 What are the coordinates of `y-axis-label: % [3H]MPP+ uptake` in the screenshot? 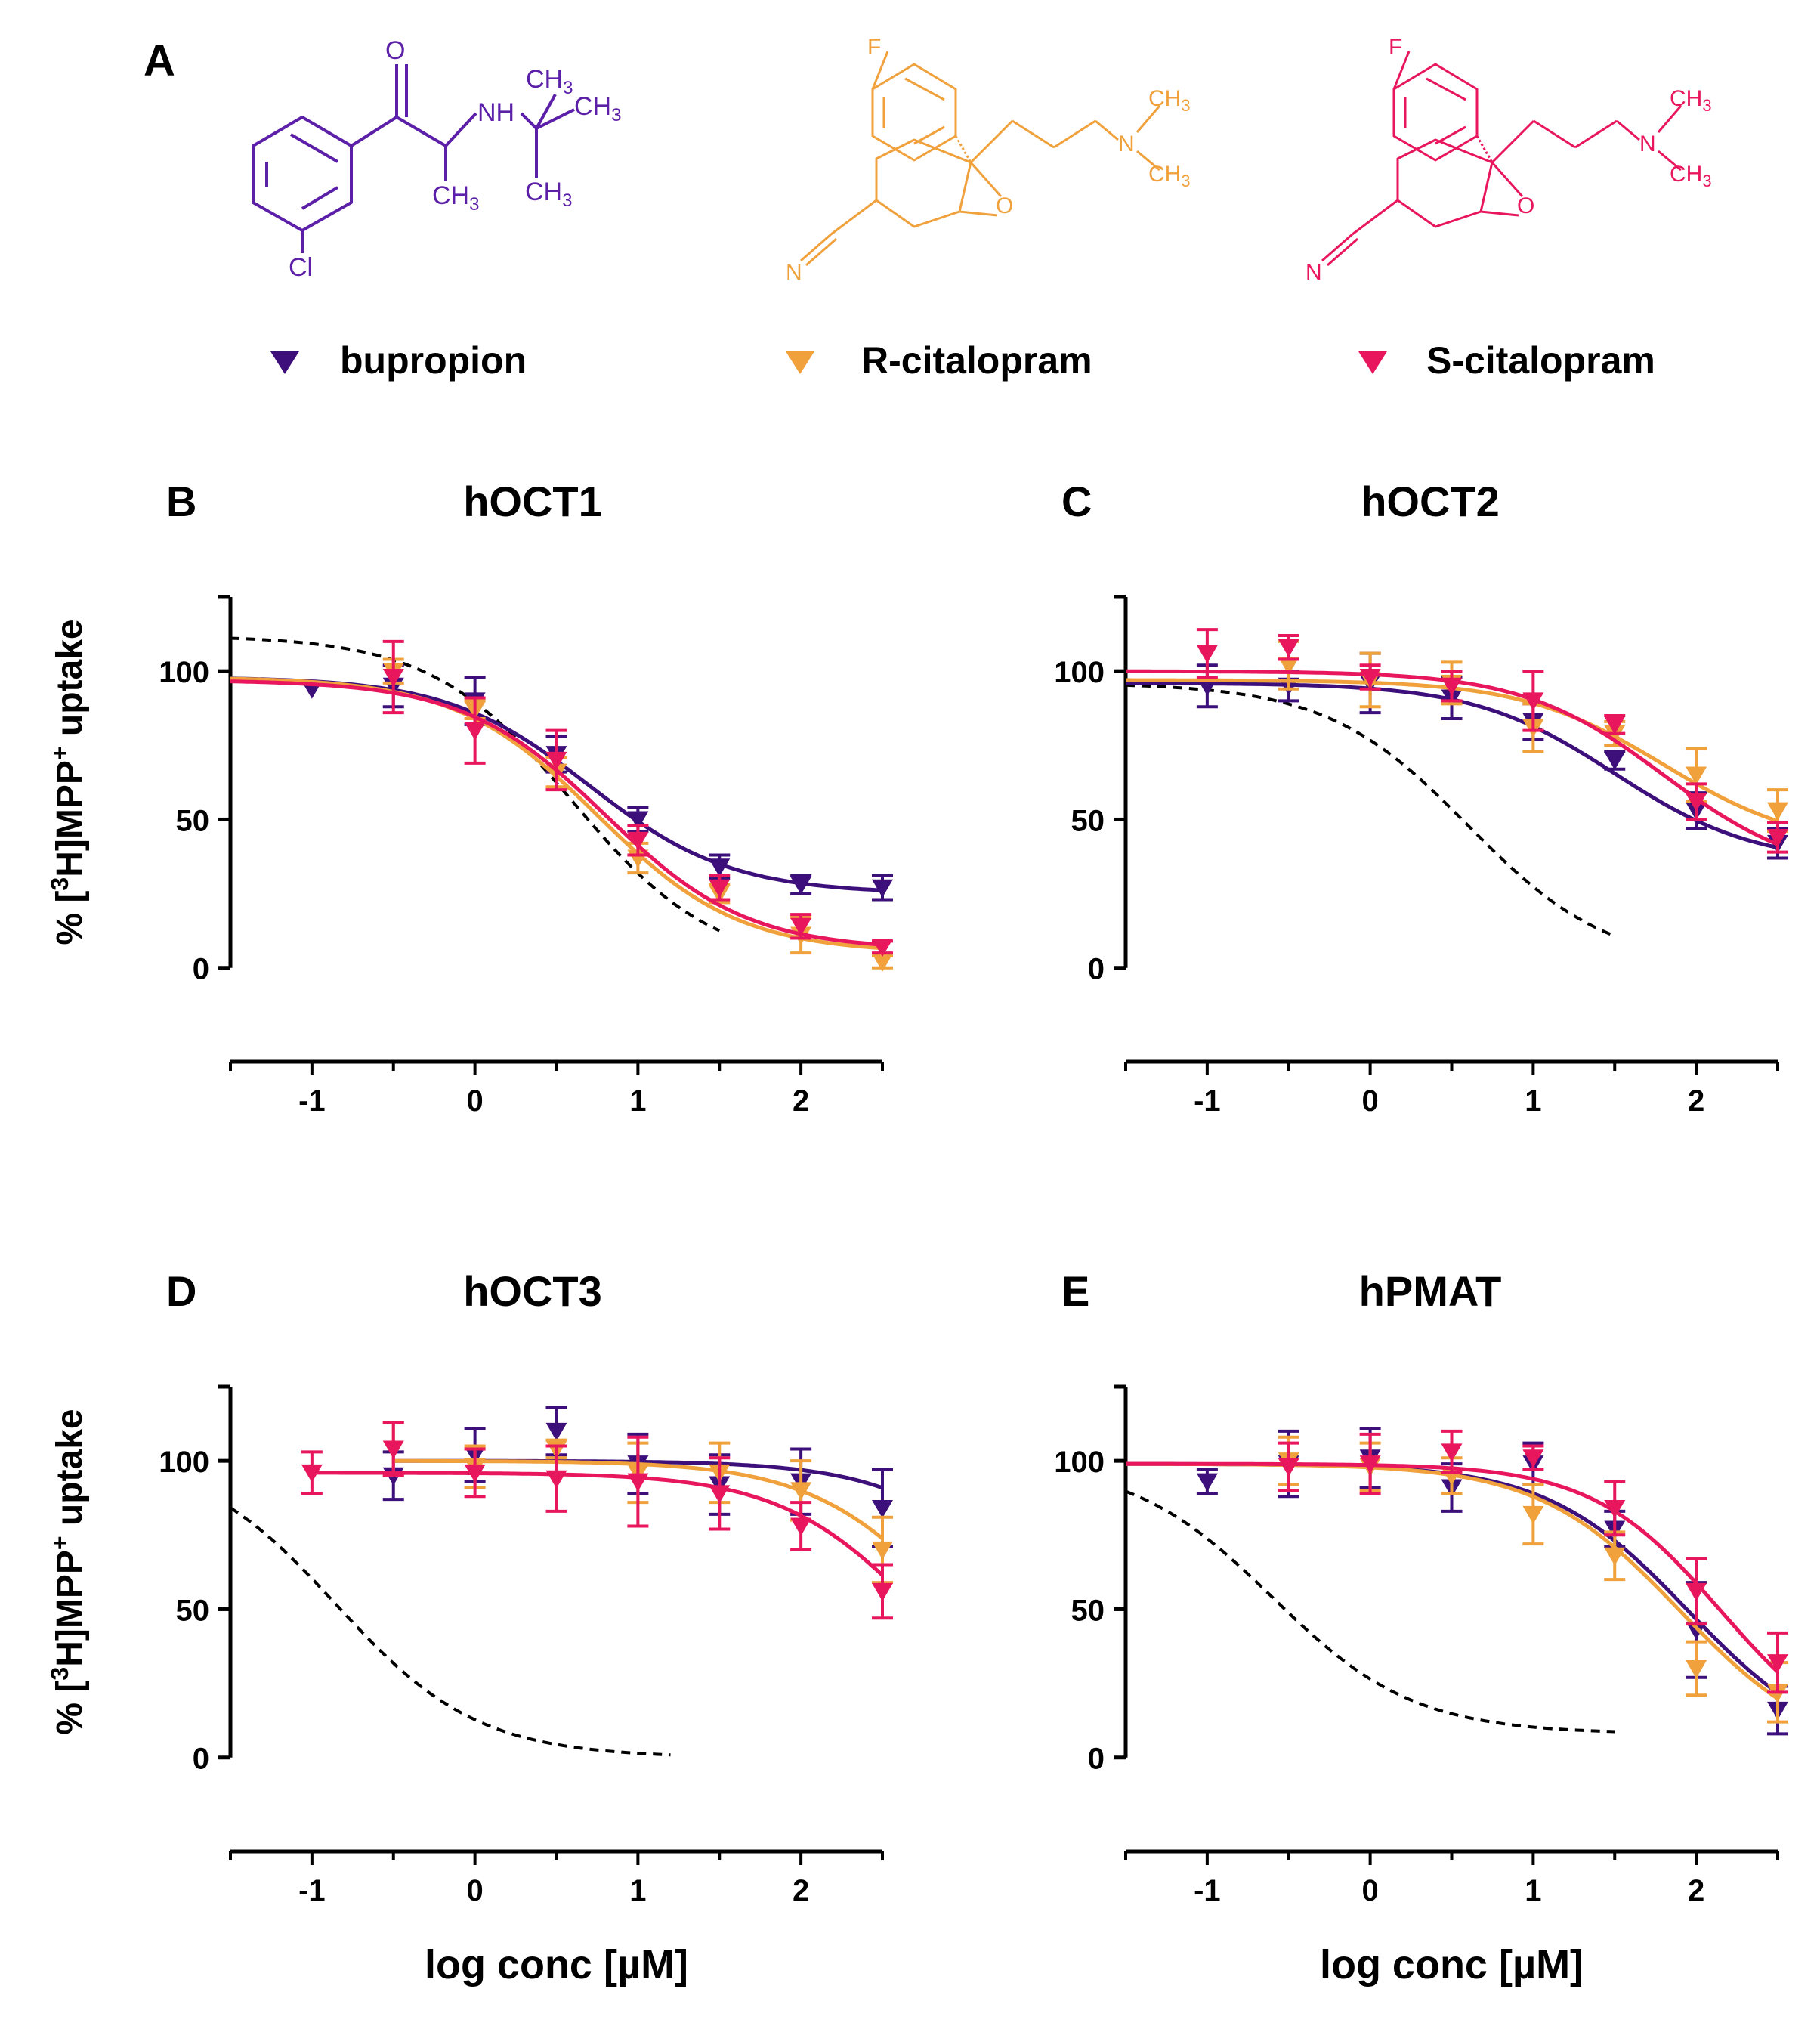 It's located at (68, 782).